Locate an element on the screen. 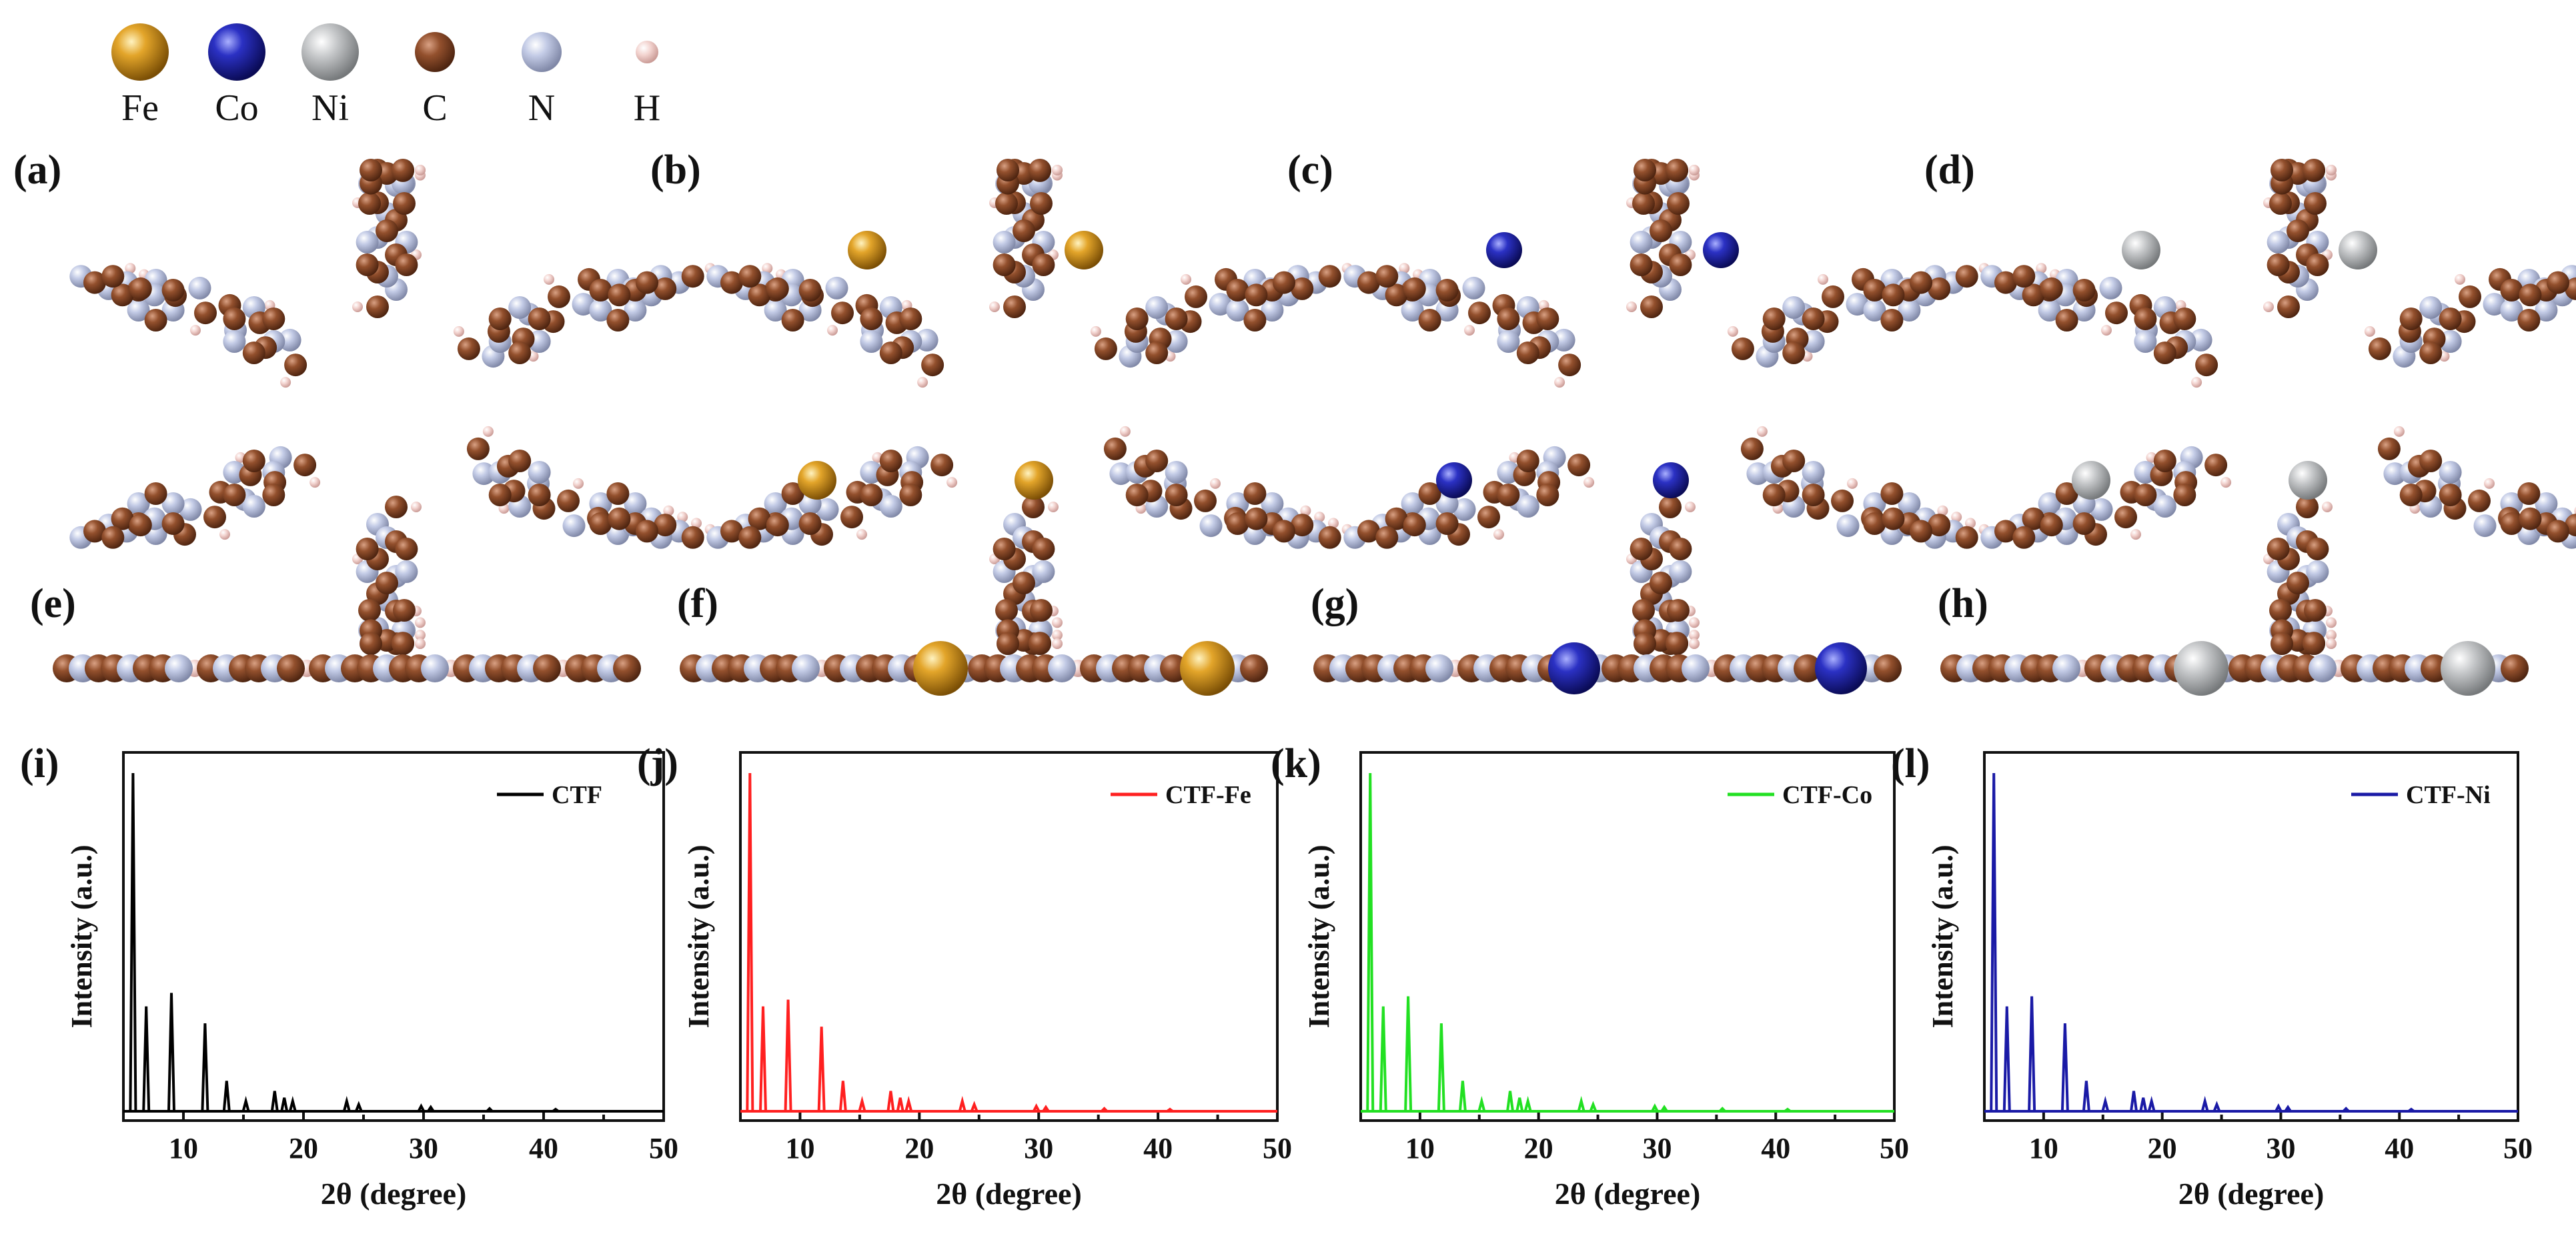 This screenshot has width=2576, height=1242. legend-label-c: C is located at coordinates (435, 108).